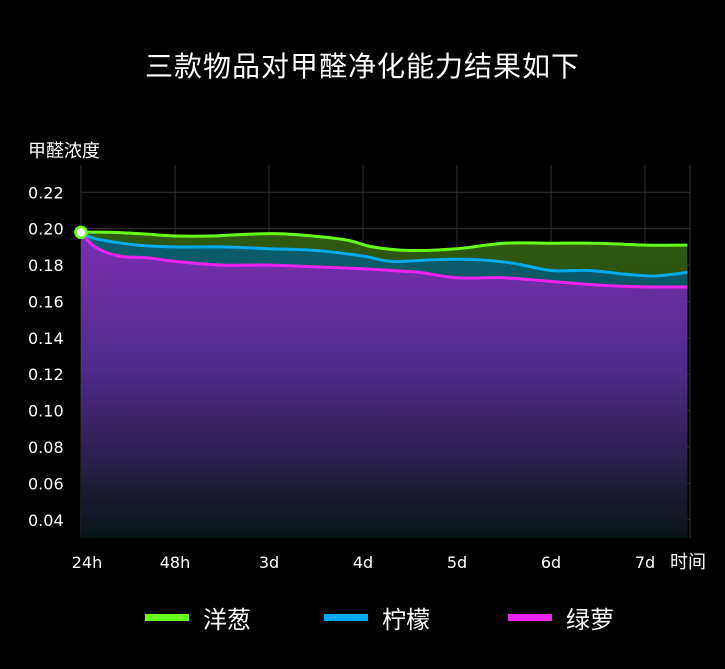 The width and height of the screenshot is (725, 669). Describe the element at coordinates (46, 520) in the screenshot. I see `y-tick-label: 0.04` at that location.